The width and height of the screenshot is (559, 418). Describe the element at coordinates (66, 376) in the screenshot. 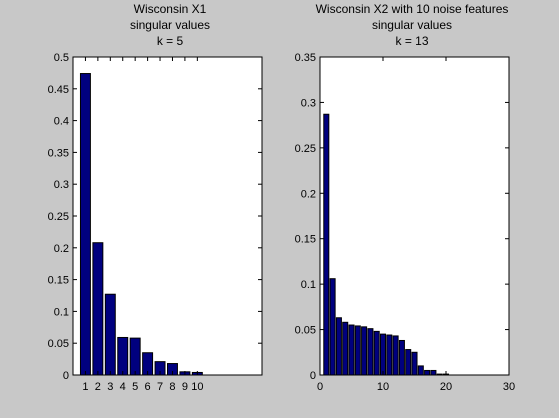

I see `left-ytick-label: 0` at that location.